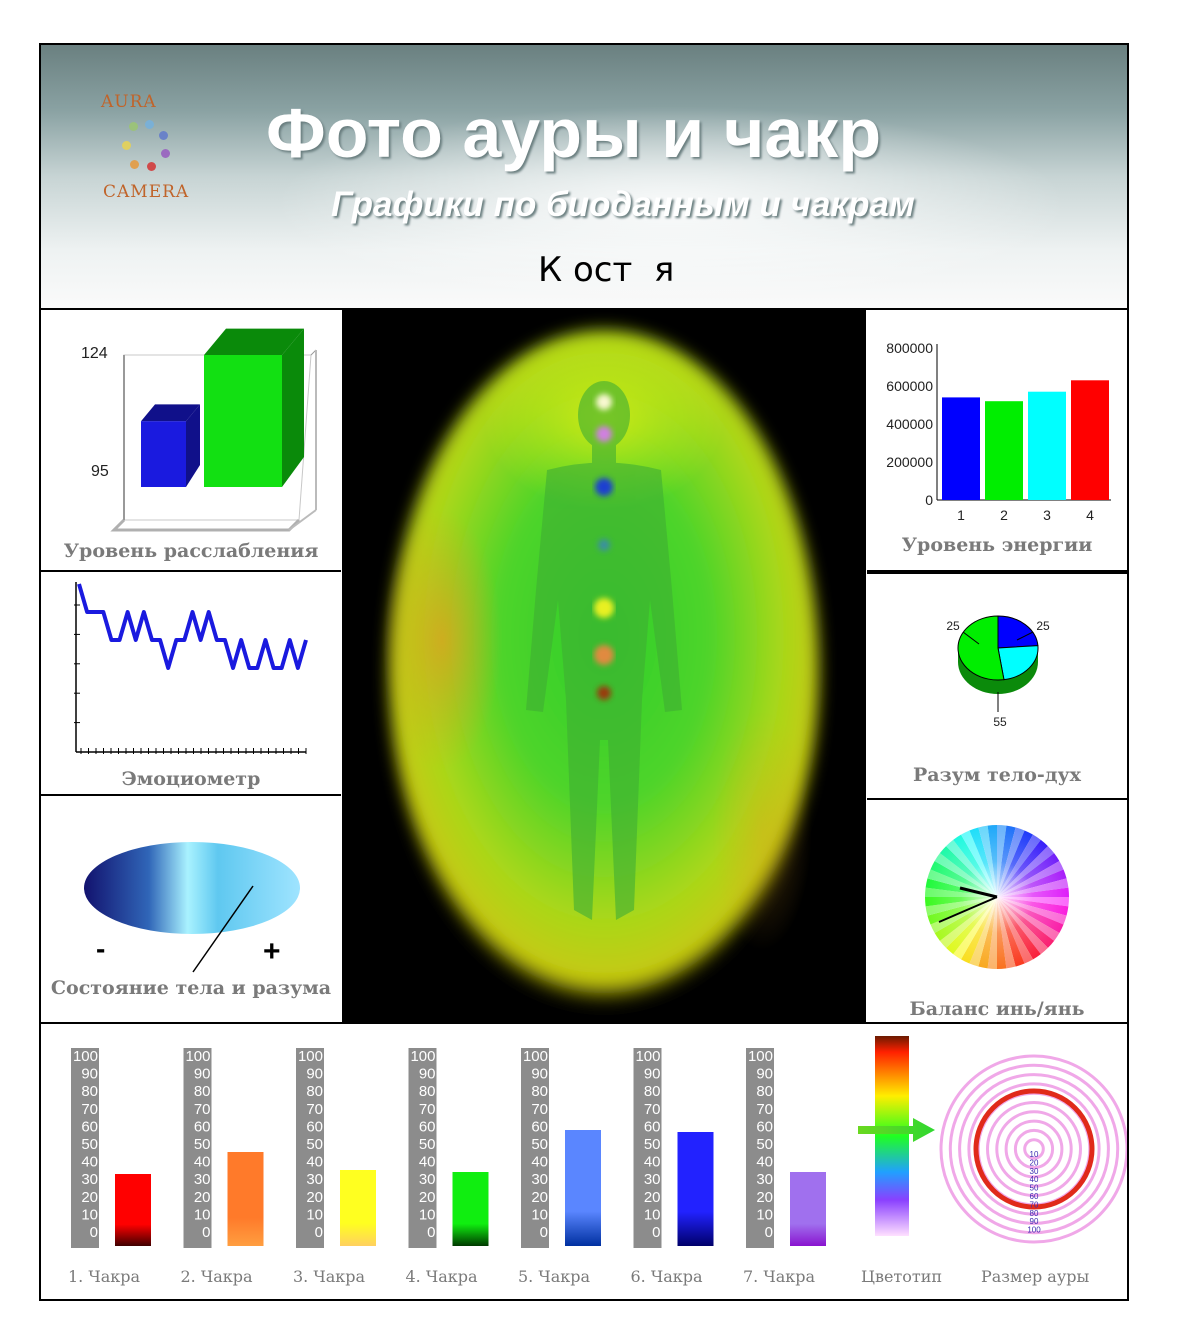 The width and height of the screenshot is (1197, 1343). What do you see at coordinates (892, 1136) in the screenshot?
I see `color-type-bar` at bounding box center [892, 1136].